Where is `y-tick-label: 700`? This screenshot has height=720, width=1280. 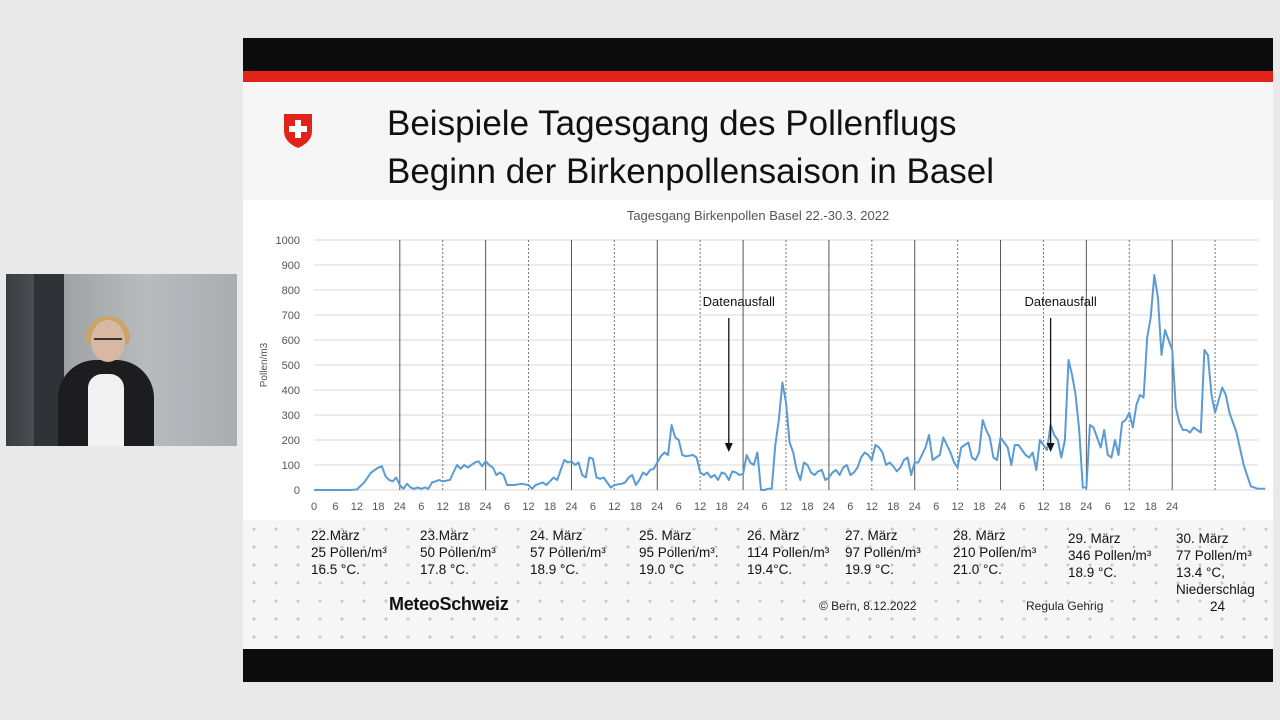
y-tick-label: 700 is located at coordinates (291, 316).